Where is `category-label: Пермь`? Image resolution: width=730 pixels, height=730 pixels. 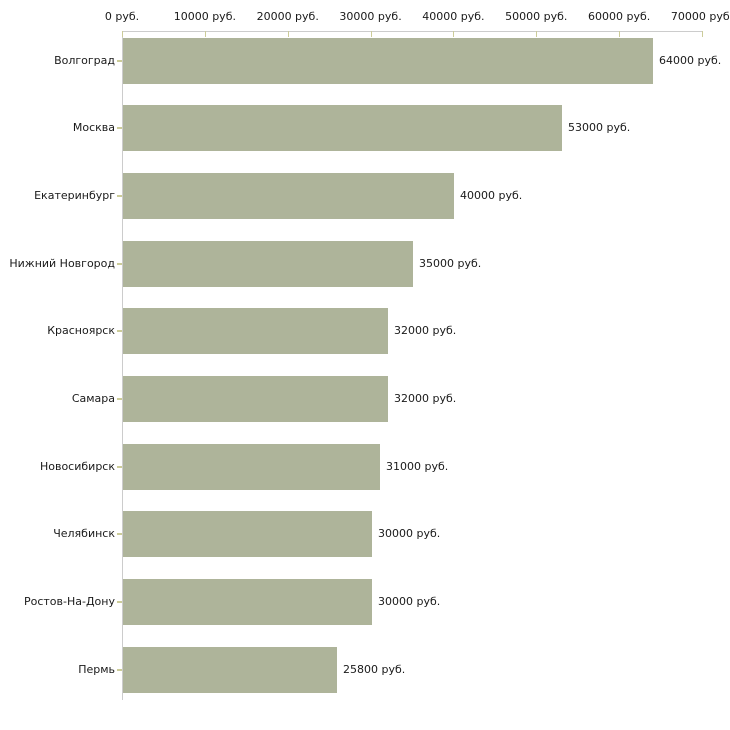 category-label: Пермь is located at coordinates (96, 669).